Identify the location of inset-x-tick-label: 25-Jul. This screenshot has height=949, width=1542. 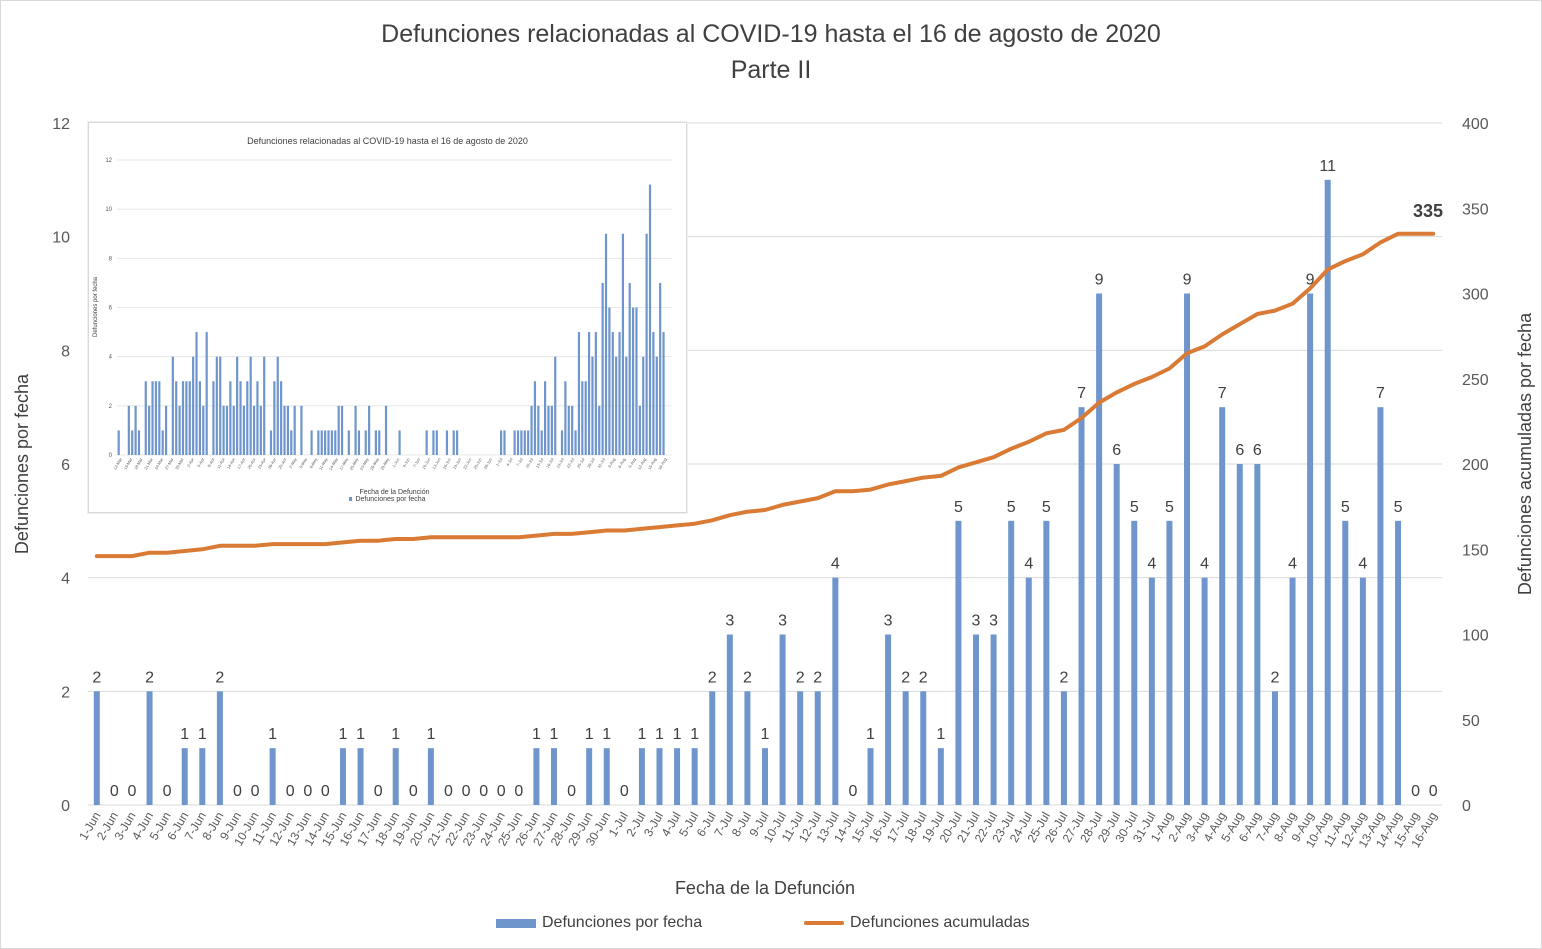
(581, 463).